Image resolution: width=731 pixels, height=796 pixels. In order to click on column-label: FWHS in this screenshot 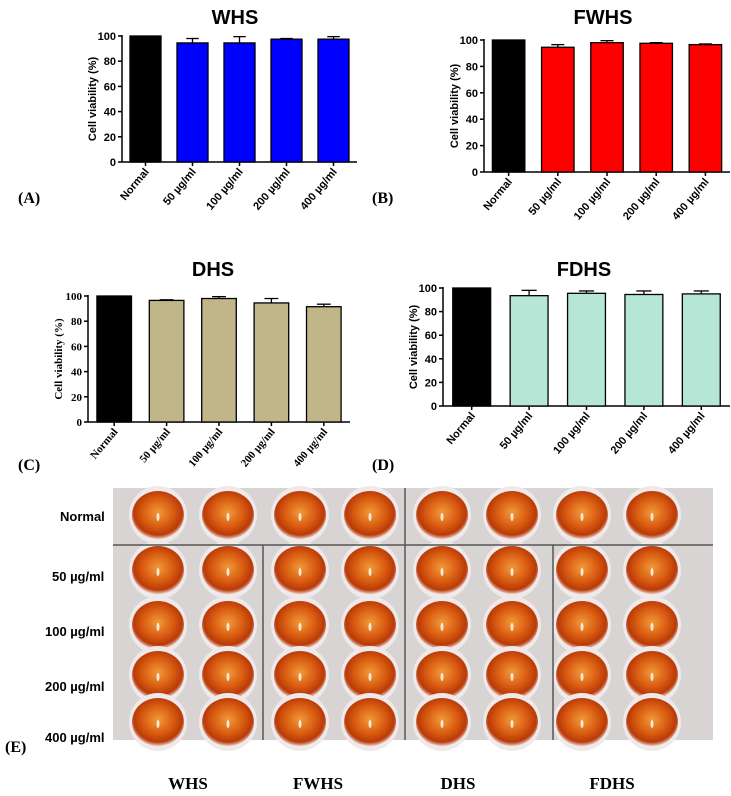, I will do `click(318, 783)`.